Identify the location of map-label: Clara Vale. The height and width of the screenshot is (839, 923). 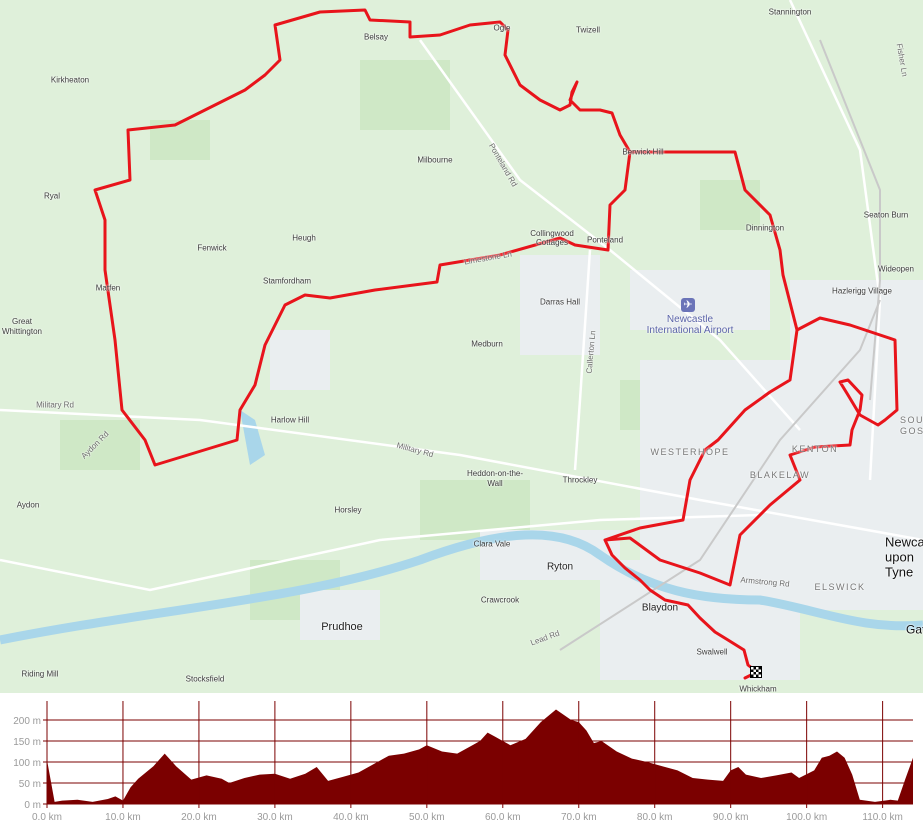
(492, 544).